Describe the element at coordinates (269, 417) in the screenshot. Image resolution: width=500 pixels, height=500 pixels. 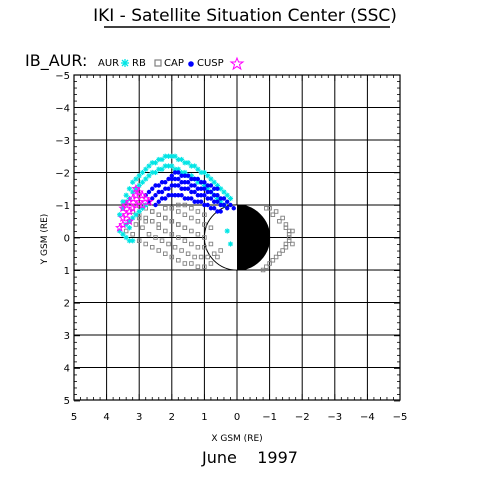
I see `x-tick-label: −1` at that location.